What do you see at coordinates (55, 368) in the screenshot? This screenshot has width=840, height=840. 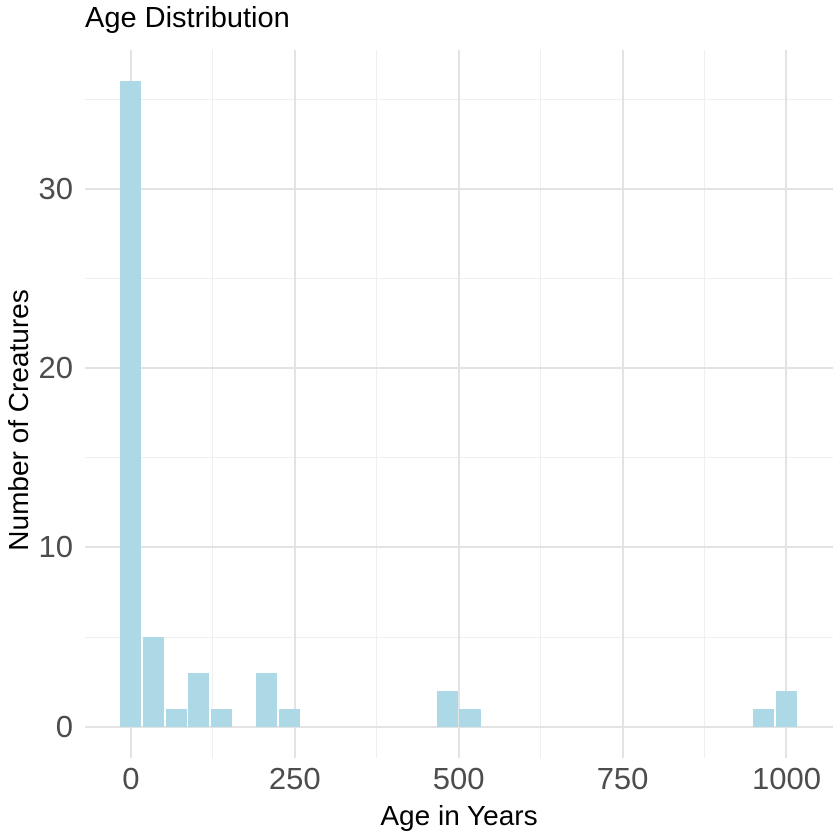 I see `y-tick-label: 20` at bounding box center [55, 368].